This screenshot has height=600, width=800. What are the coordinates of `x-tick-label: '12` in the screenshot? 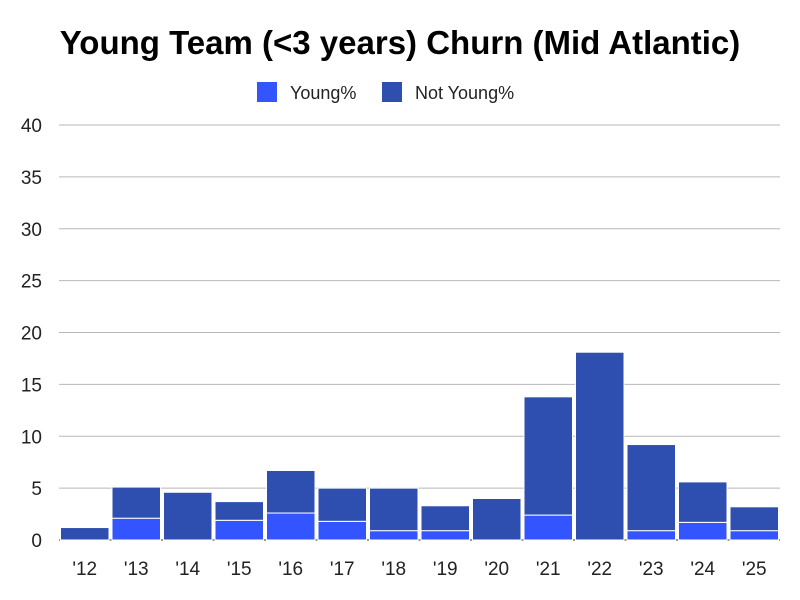 It's located at (84, 569).